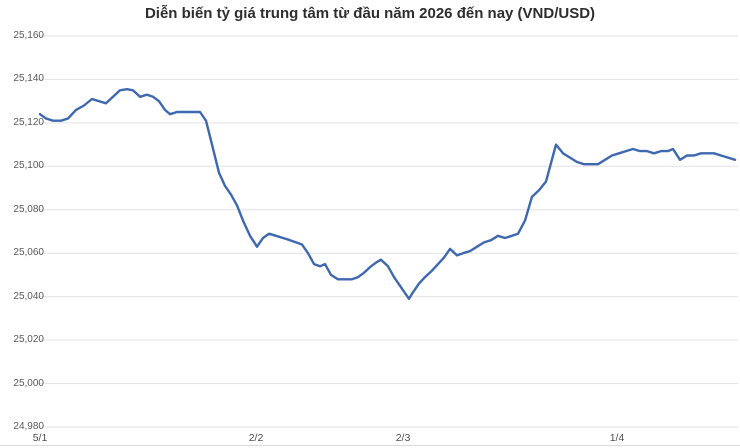 The image size is (740, 448). Describe the element at coordinates (617, 438) in the screenshot. I see `x-axis-tick-label: 1/4` at that location.